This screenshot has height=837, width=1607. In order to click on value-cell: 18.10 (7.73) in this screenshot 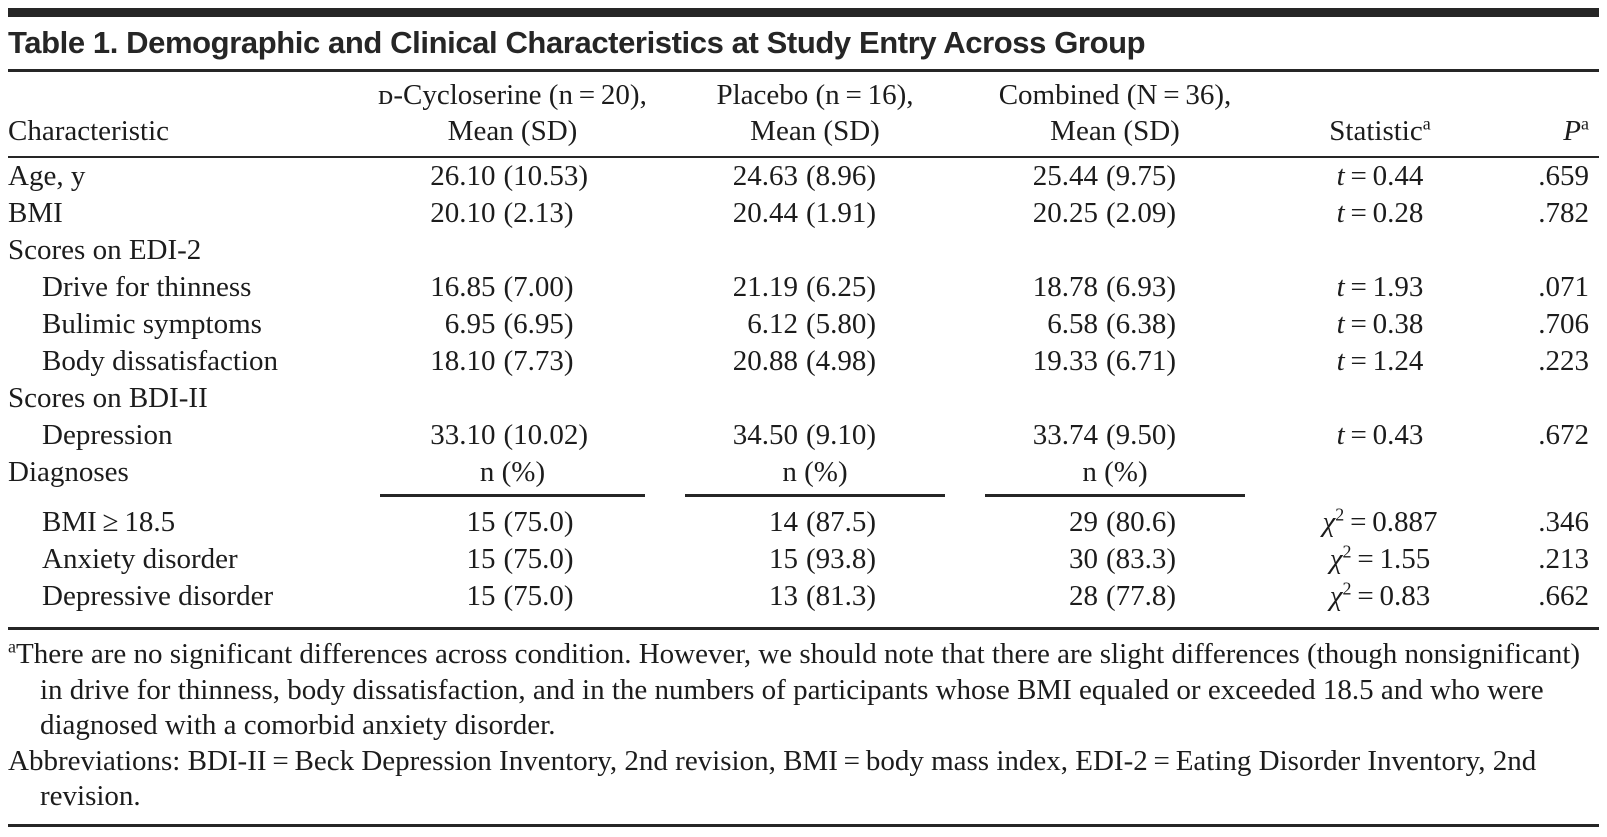, I will do `click(512, 361)`.